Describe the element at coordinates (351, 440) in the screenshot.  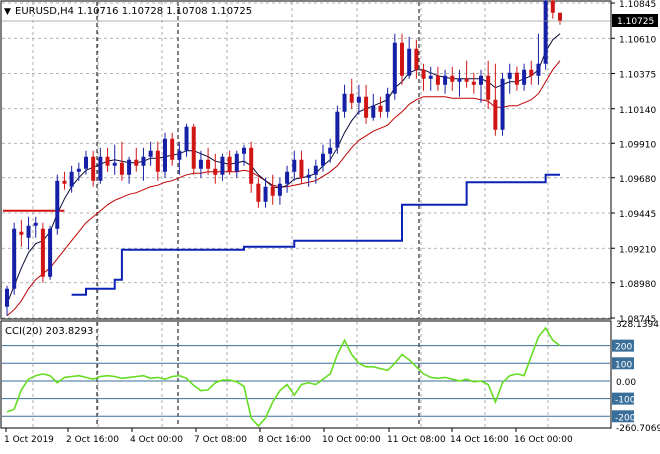
I see `time-tick-label: 10 Oct 00:00` at that location.